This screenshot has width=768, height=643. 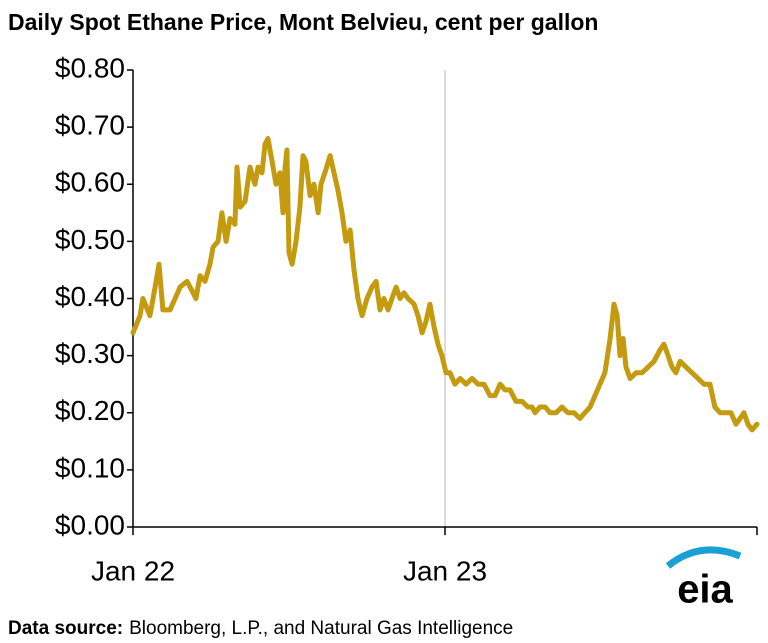 I want to click on y-tick-label: $0.80, so click(x=90, y=67).